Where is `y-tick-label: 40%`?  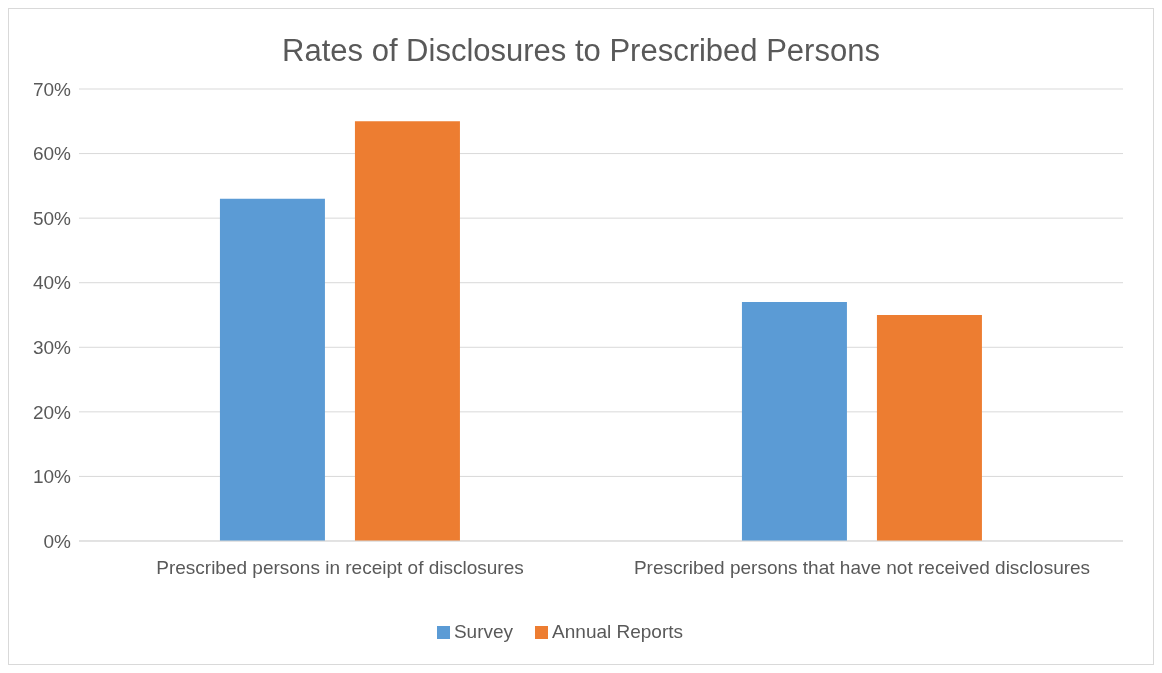 y-tick-label: 40% is located at coordinates (52, 283).